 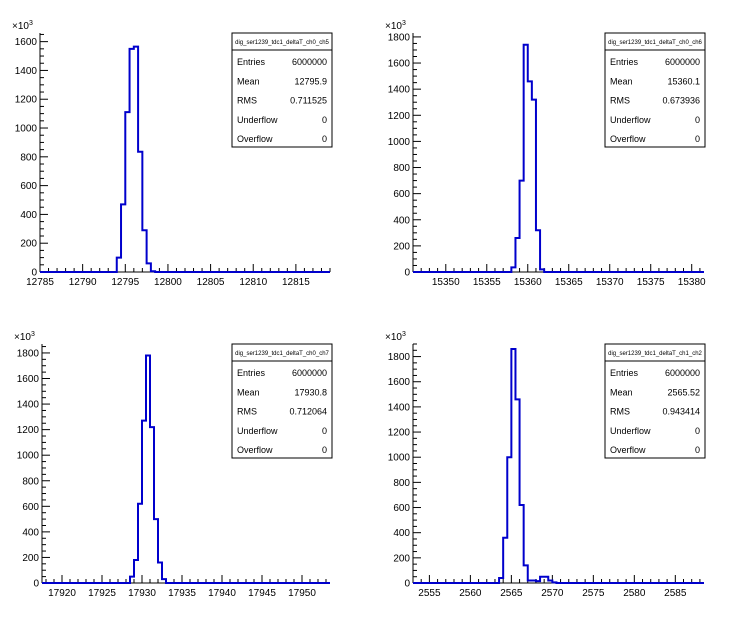 What do you see at coordinates (528, 282) in the screenshot?
I see `x-tick-label: 15360` at bounding box center [528, 282].